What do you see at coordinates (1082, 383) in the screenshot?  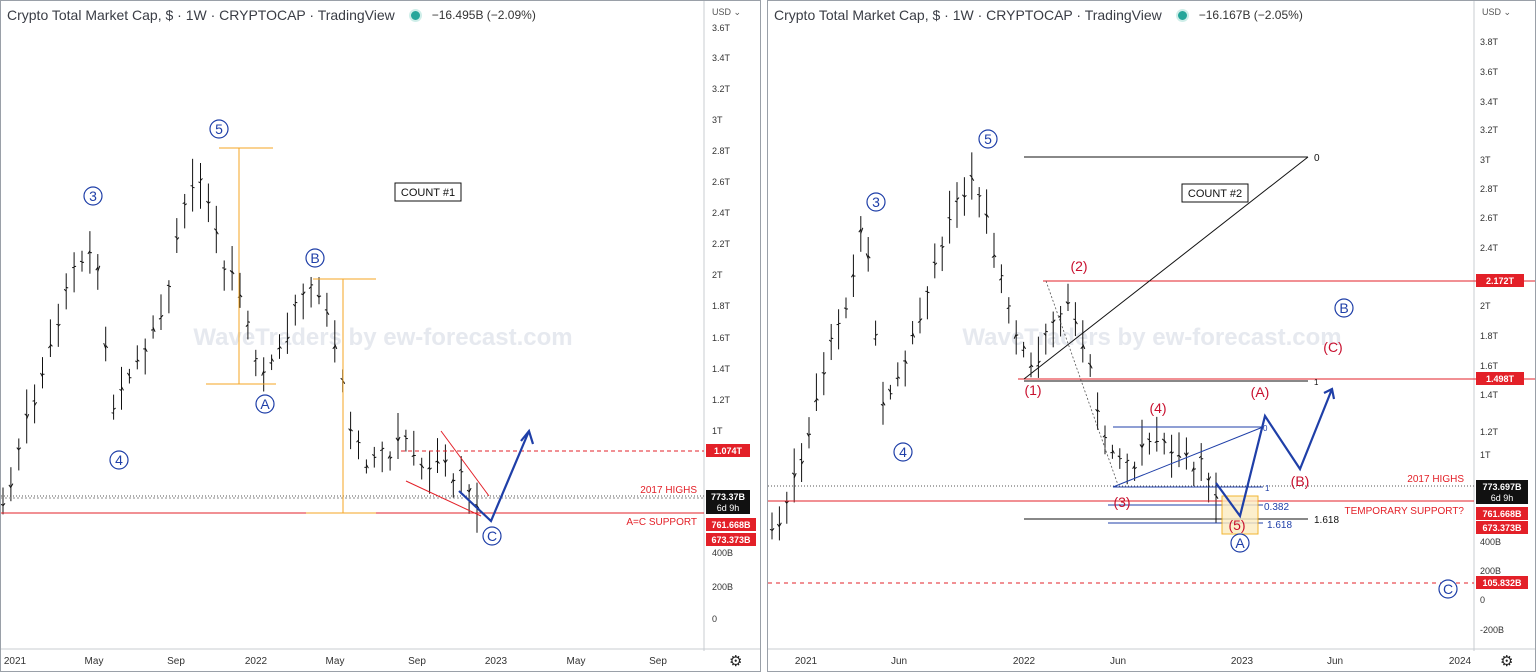 I see `trend-dotted` at bounding box center [1082, 383].